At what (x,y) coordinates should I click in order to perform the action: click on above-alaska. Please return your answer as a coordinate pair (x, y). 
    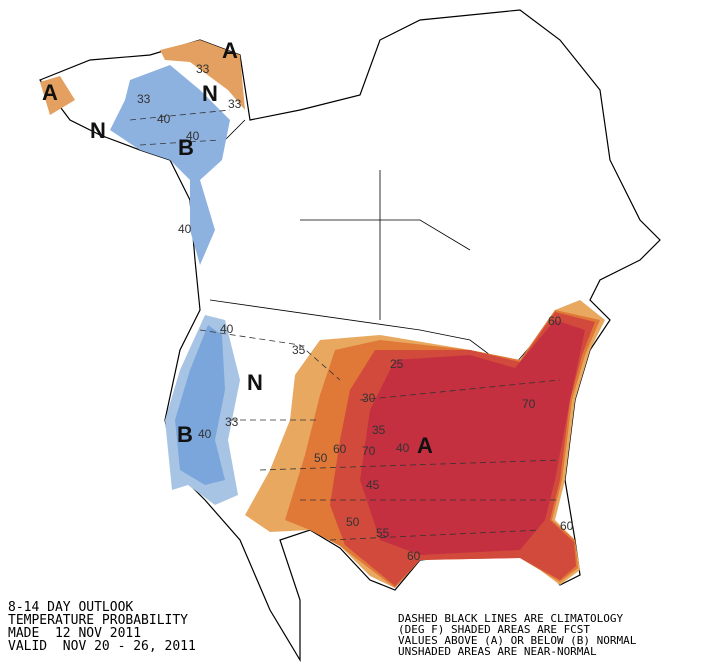
    Looking at the image, I should click on (202, 75).